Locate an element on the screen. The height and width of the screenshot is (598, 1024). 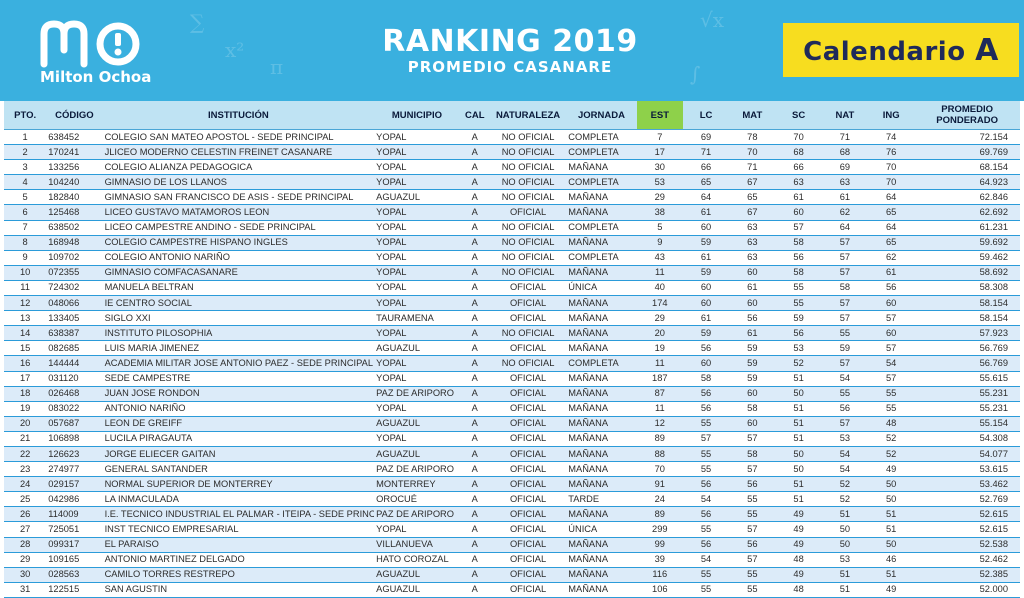
table-cell: 38 is located at coordinates (659, 212).